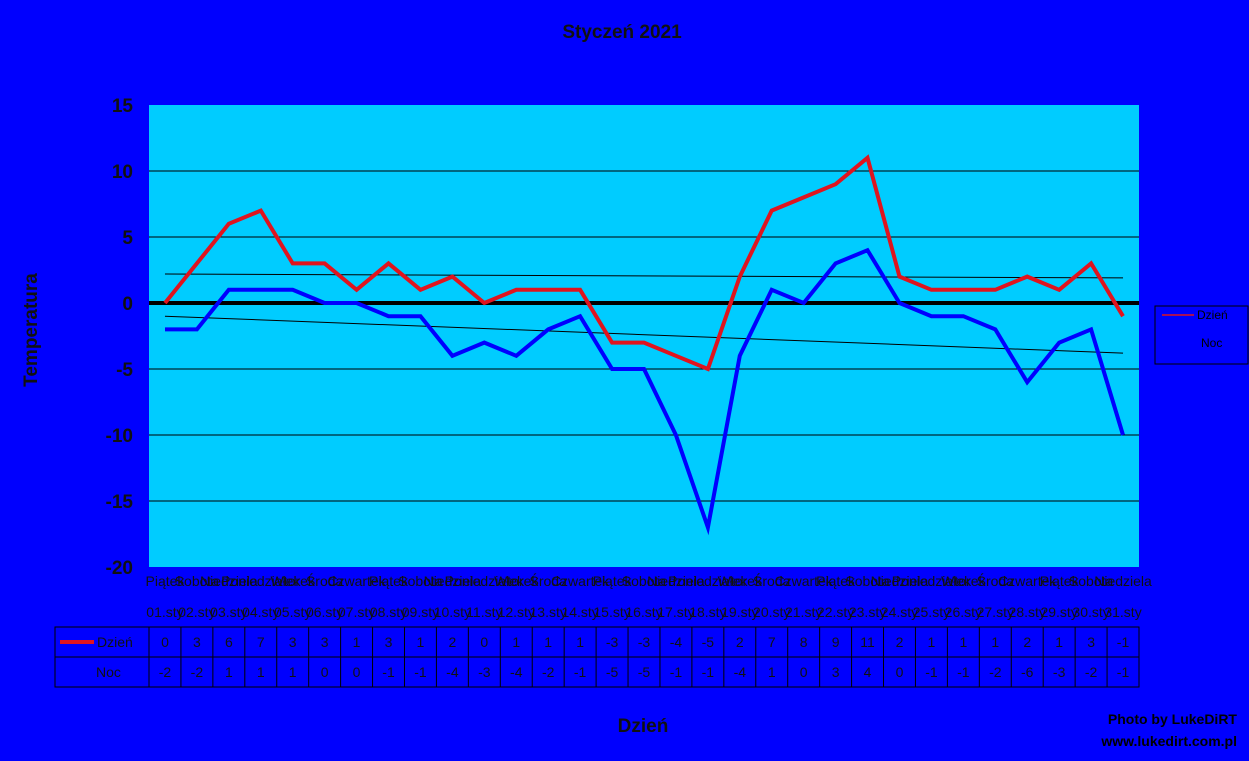 Image resolution: width=1249 pixels, height=761 pixels. Describe the element at coordinates (1027, 612) in the screenshot. I see `x-tick-date: 28.sty` at that location.